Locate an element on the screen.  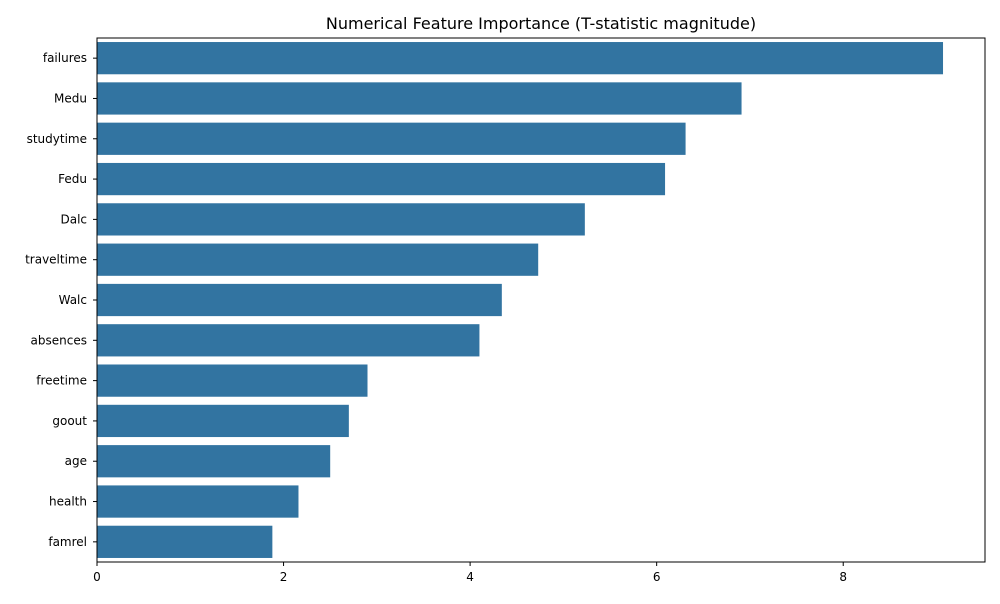
x-tick-label: 6 is located at coordinates (657, 577).